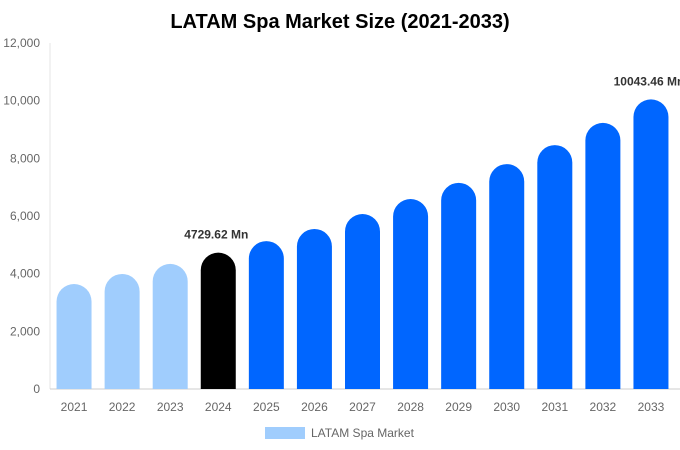 The width and height of the screenshot is (680, 450). Describe the element at coordinates (507, 276) in the screenshot. I see `bar-2030` at that location.